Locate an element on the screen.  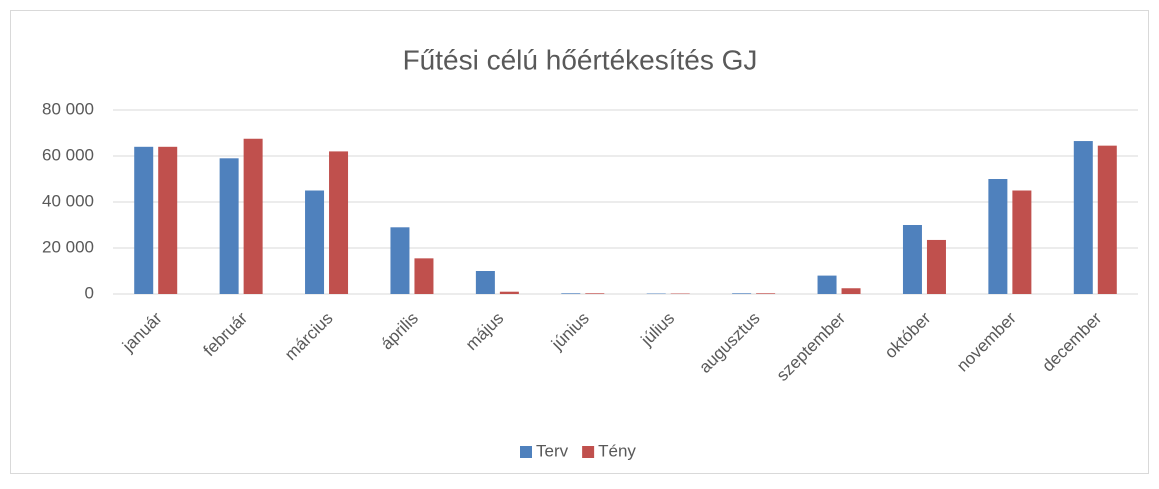
y-tick-label: 60 000 is located at coordinates (68, 154).